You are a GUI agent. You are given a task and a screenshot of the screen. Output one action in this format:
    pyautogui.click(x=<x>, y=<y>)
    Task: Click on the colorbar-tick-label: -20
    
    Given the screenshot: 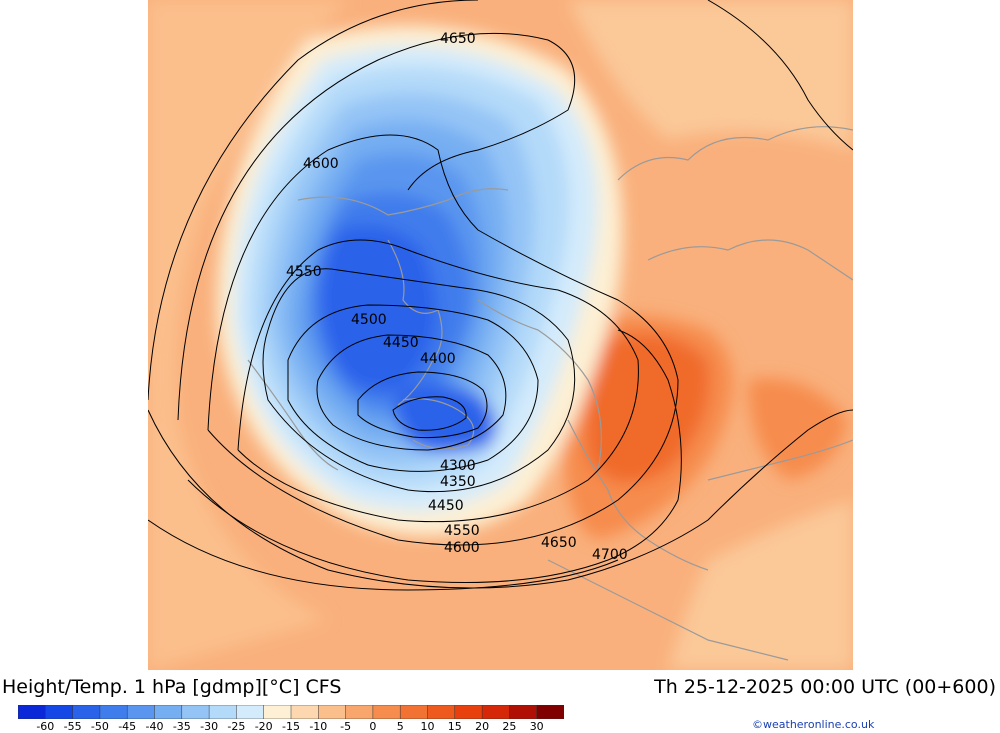 What is the action you would take?
    pyautogui.click(x=263, y=726)
    